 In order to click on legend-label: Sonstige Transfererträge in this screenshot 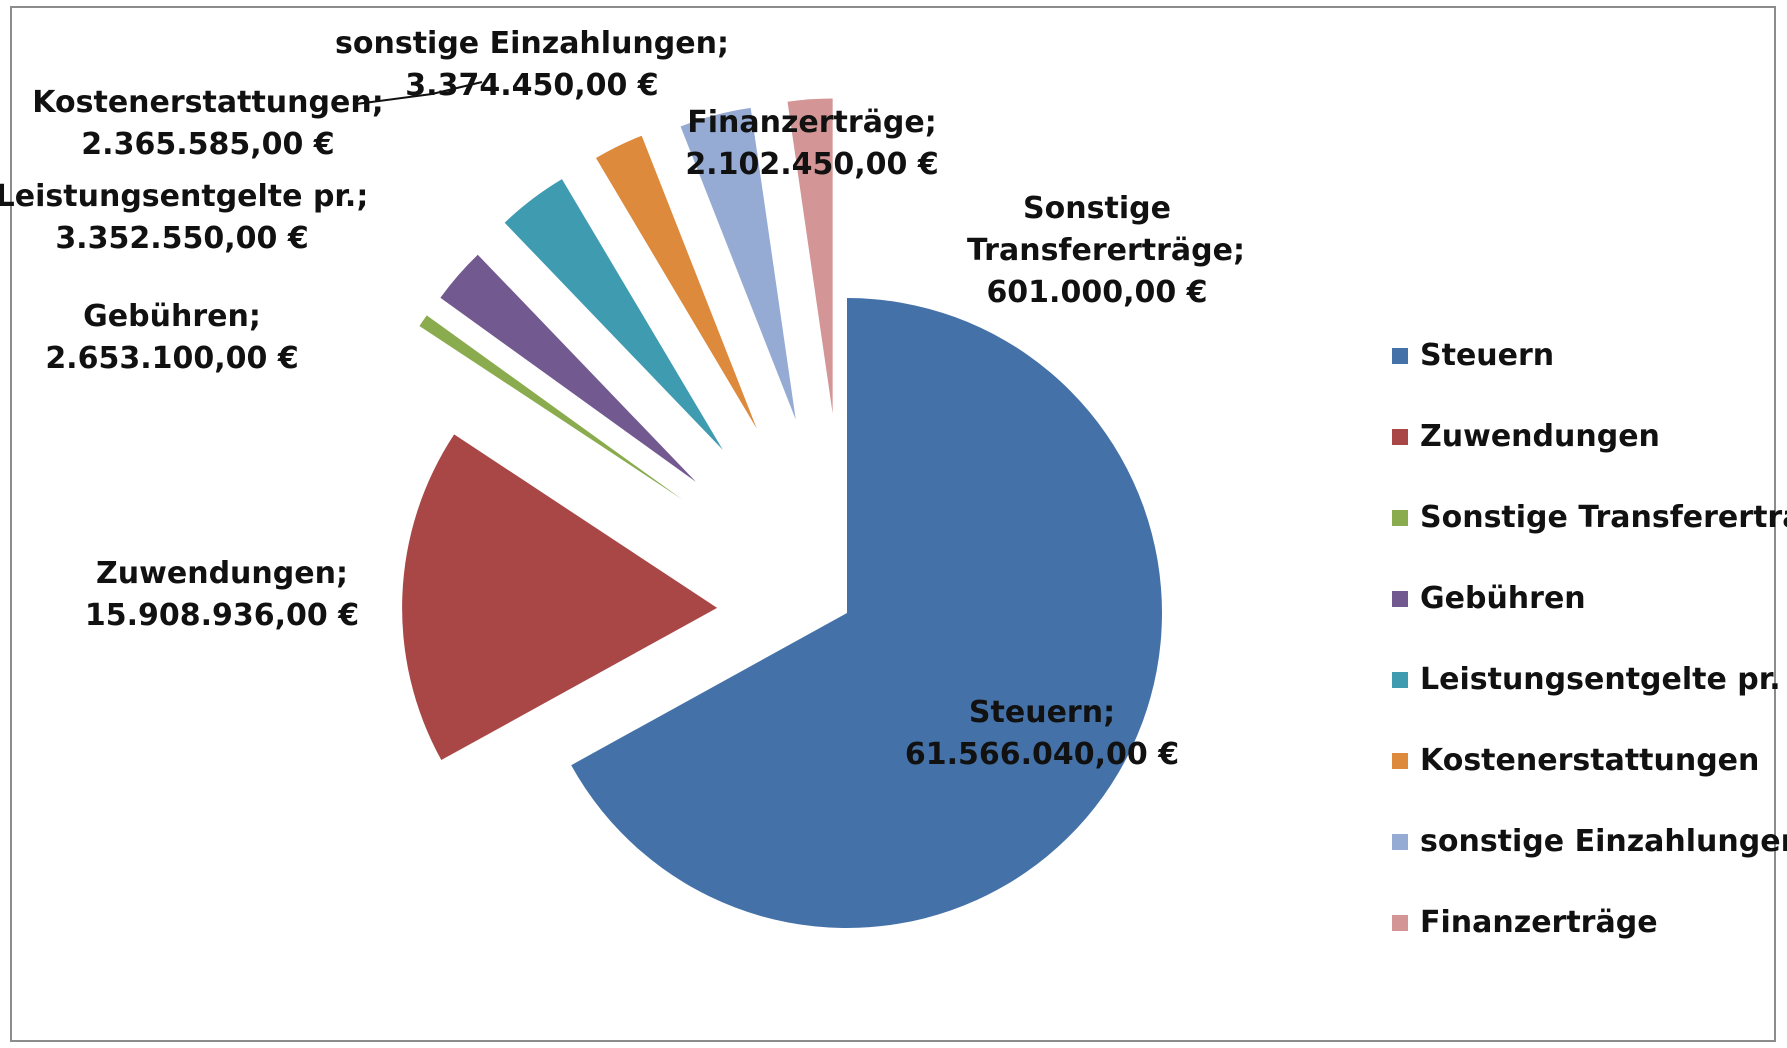, I will do `click(1603, 517)`.